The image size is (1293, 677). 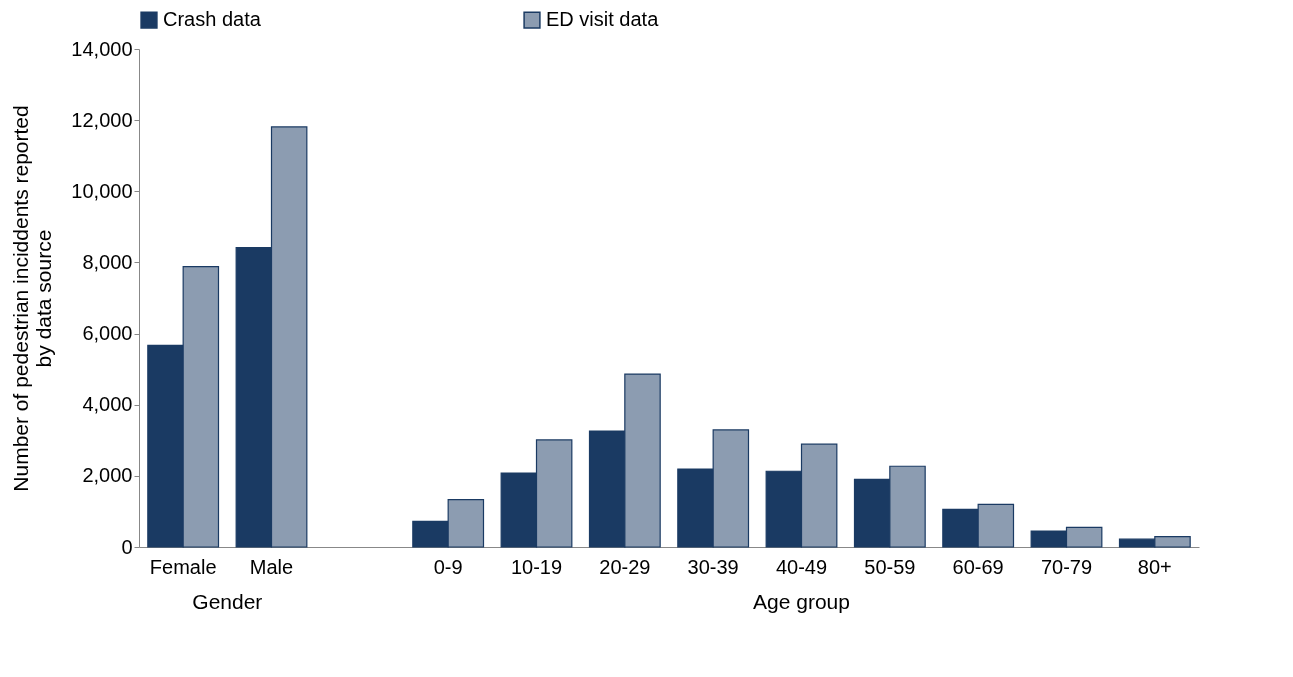 I want to click on y-tick-label: 6,000, so click(x=107, y=333).